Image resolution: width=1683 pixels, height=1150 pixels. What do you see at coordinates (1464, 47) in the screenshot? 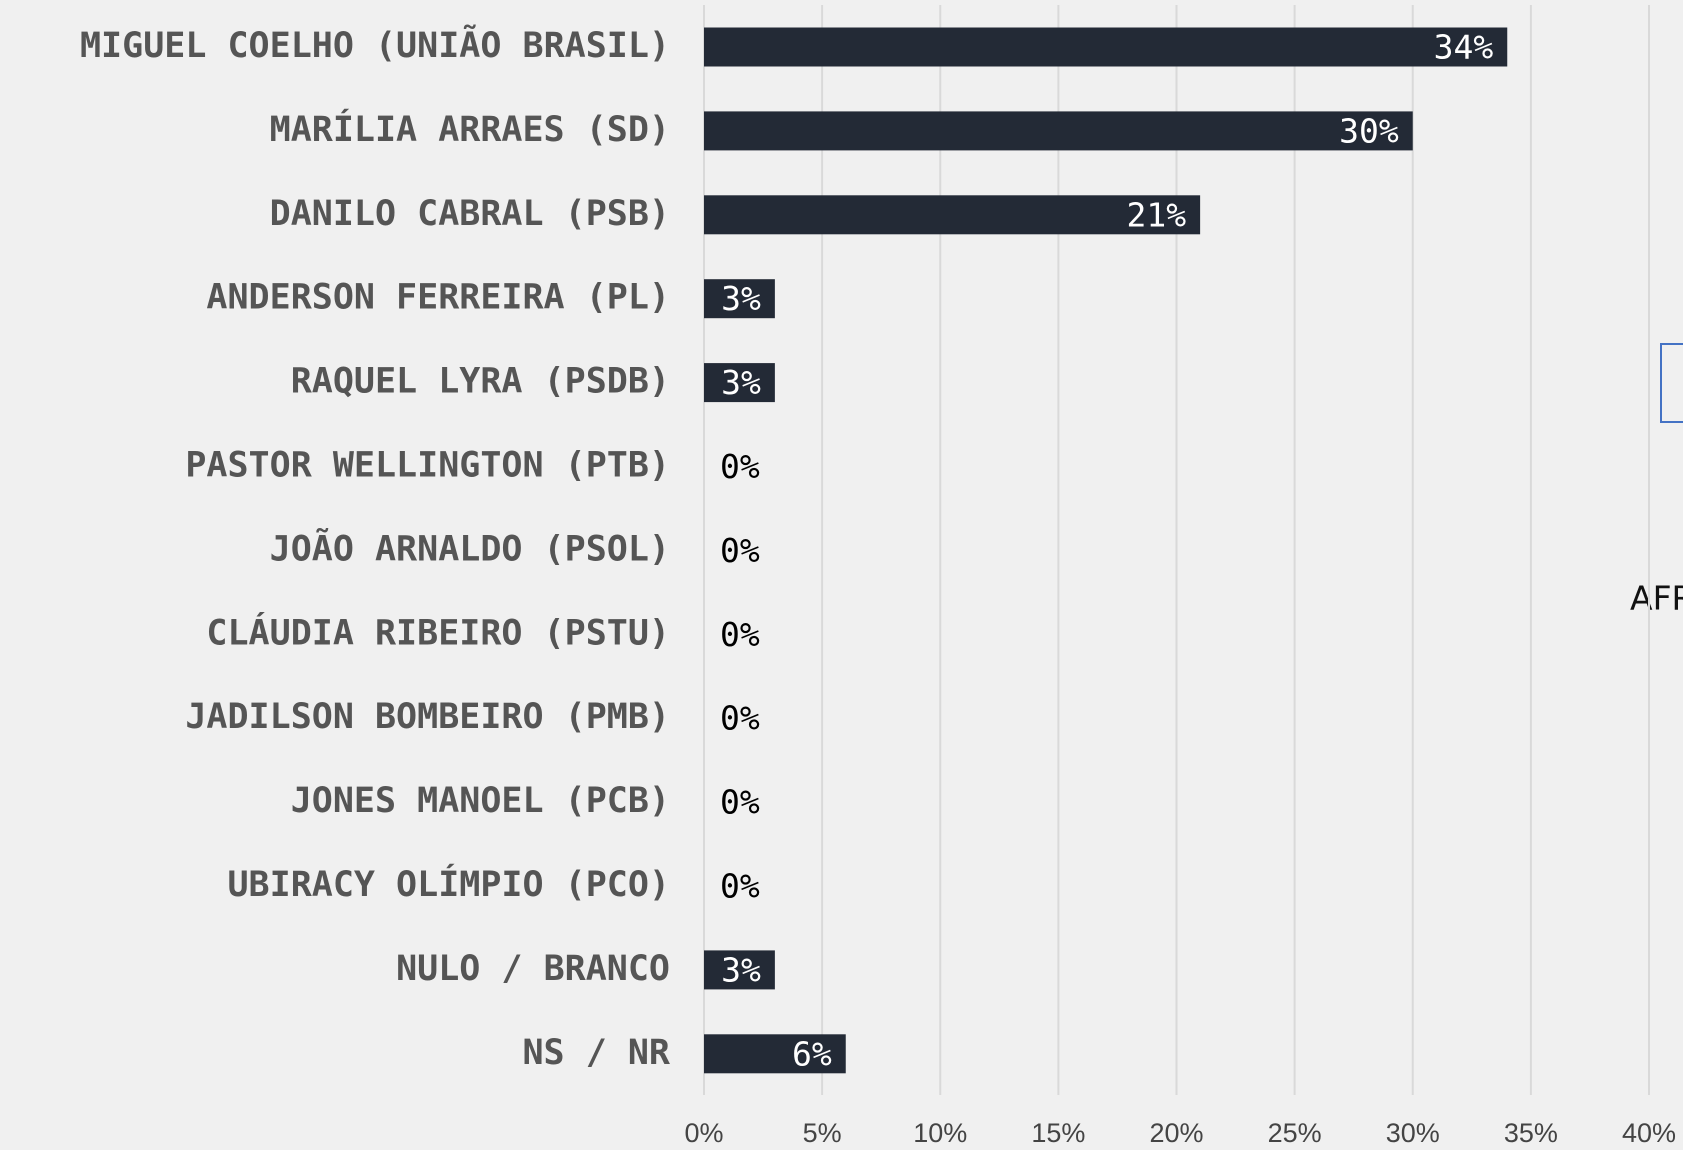
I see `value-label: 34%` at bounding box center [1464, 47].